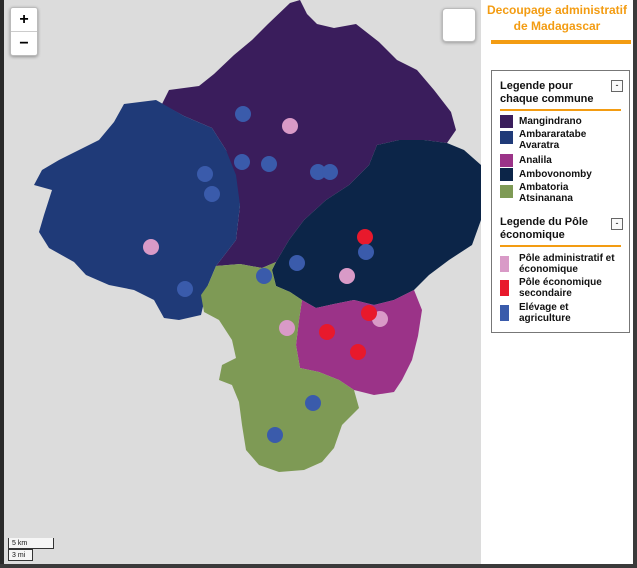  What do you see at coordinates (560, 246) in the screenshot?
I see `legend-poles-divider` at bounding box center [560, 246].